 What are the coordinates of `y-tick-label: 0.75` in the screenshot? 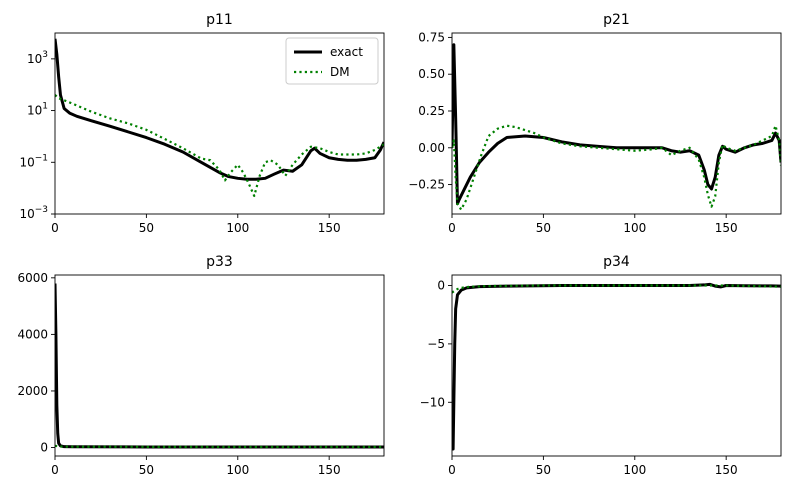 It's located at (431, 37).